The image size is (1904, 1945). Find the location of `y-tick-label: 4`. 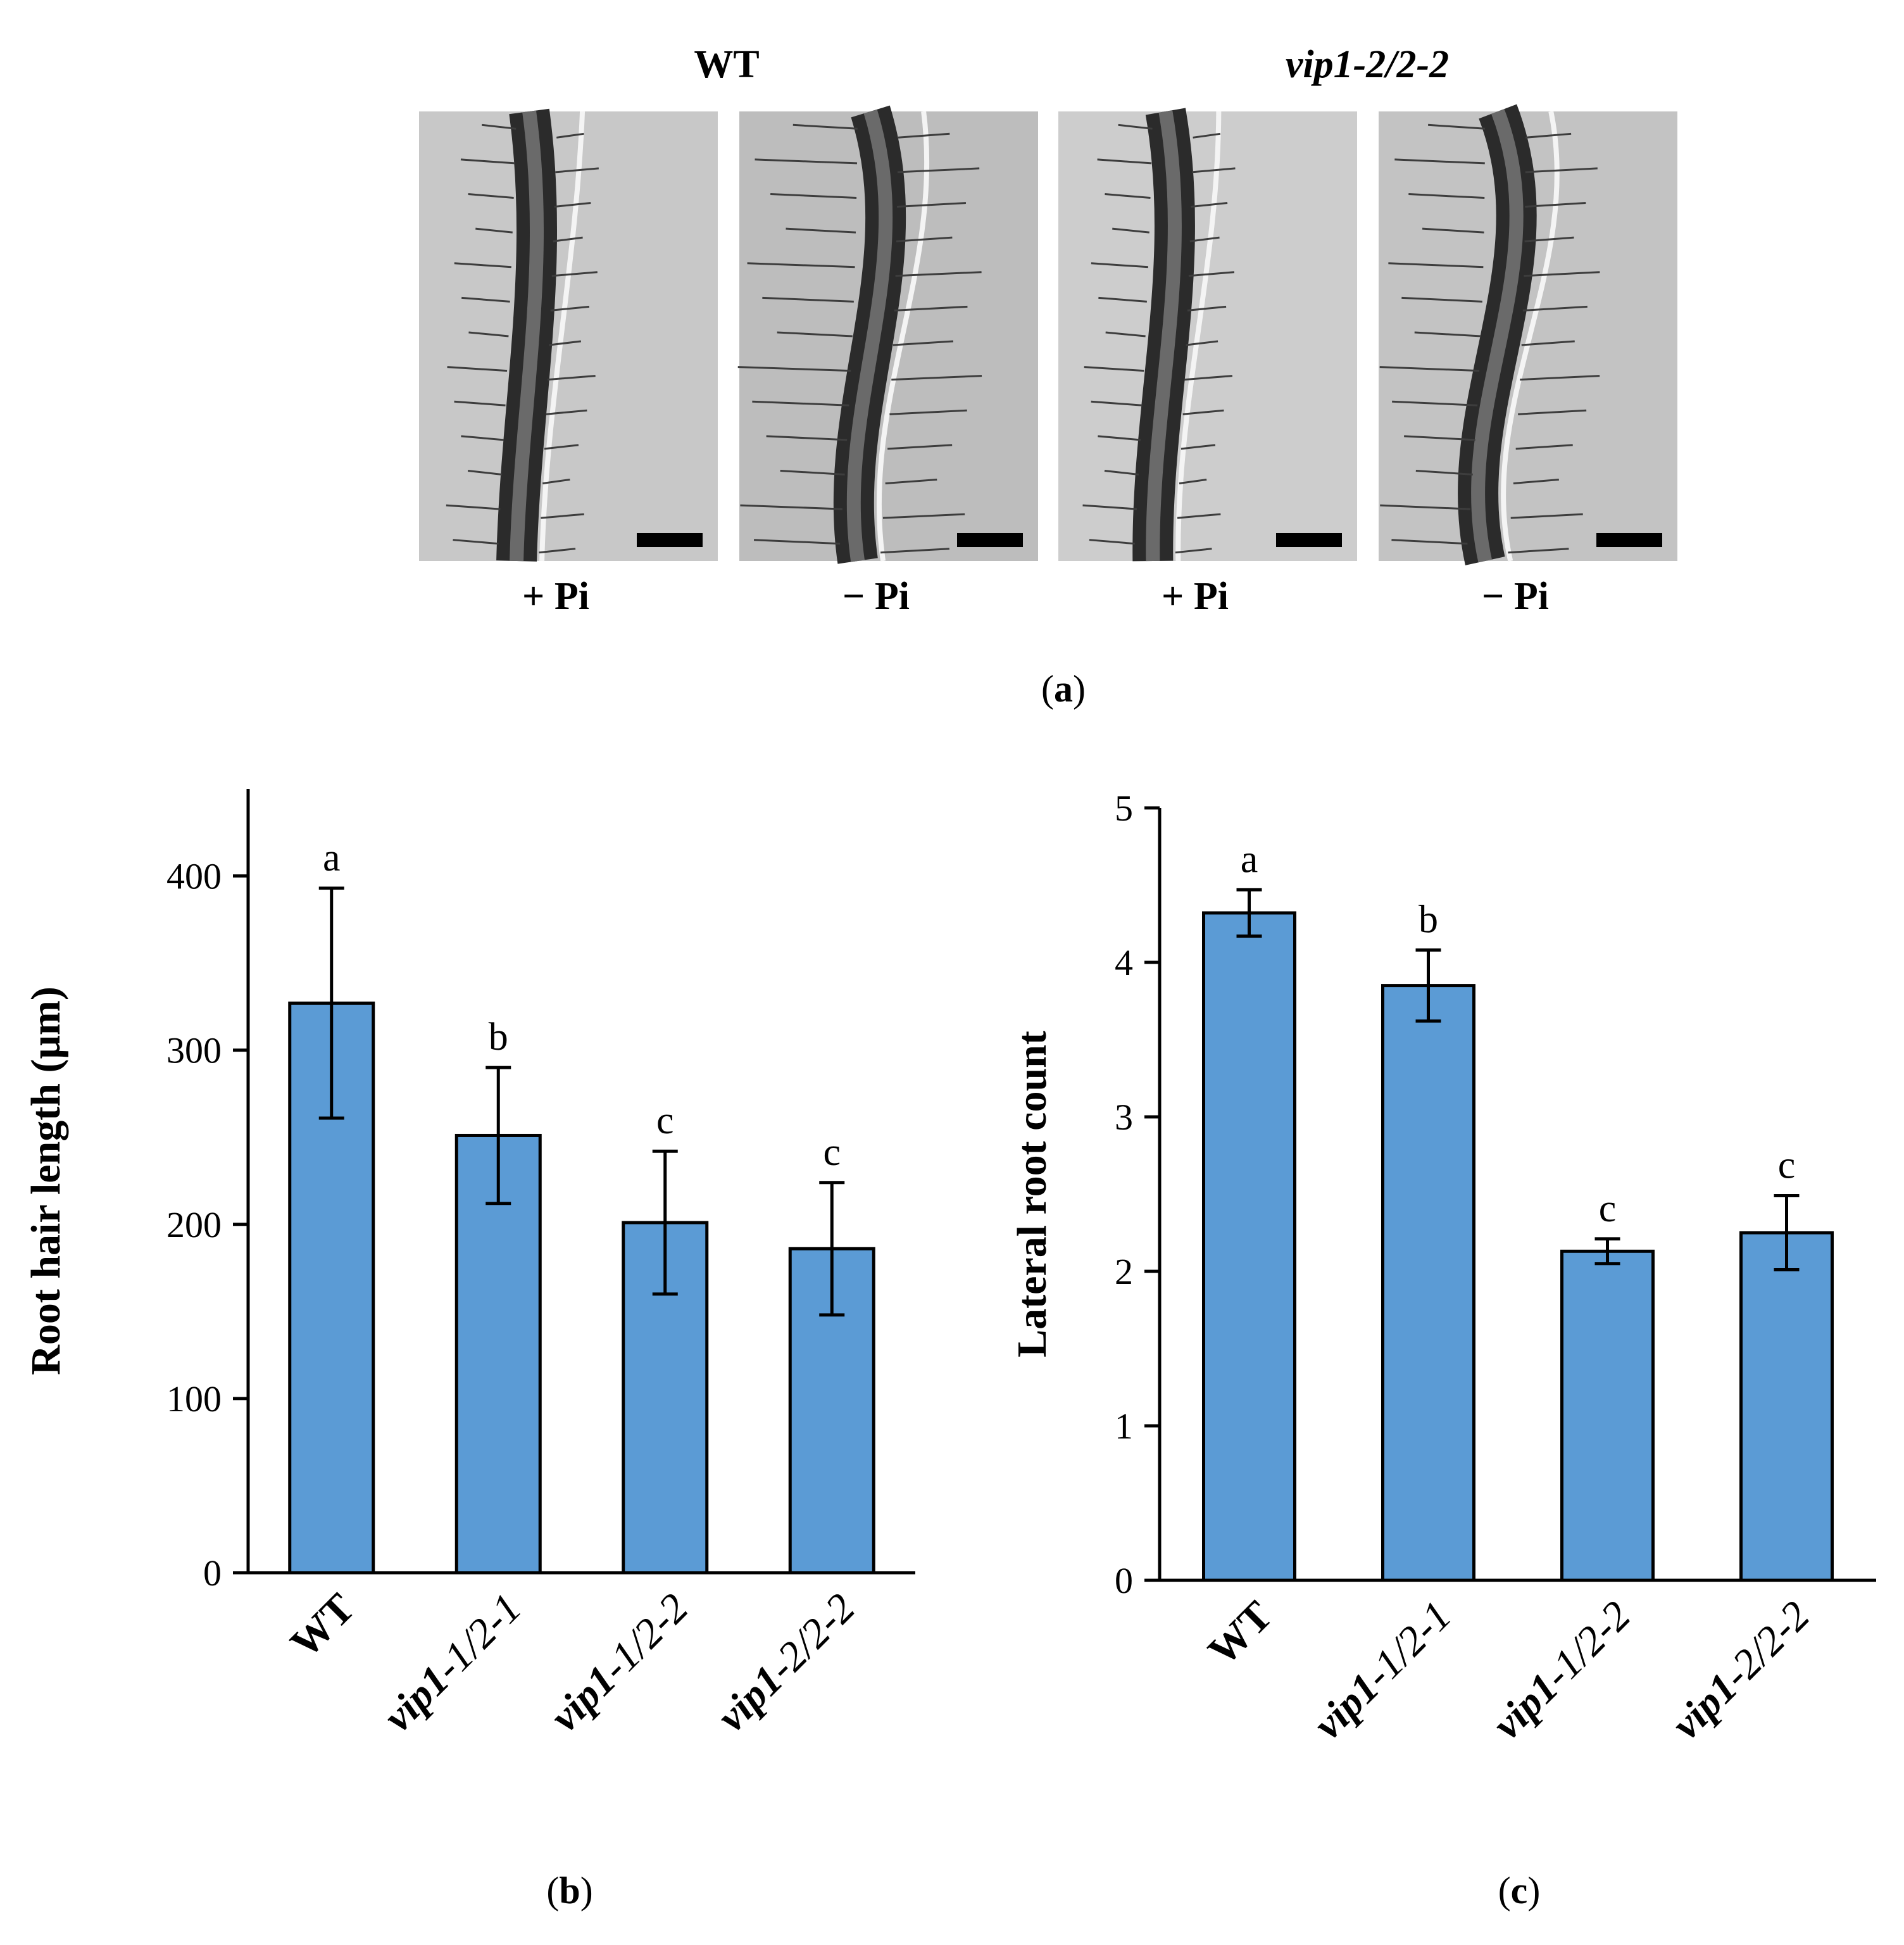

y-tick-label: 4 is located at coordinates (1124, 963).